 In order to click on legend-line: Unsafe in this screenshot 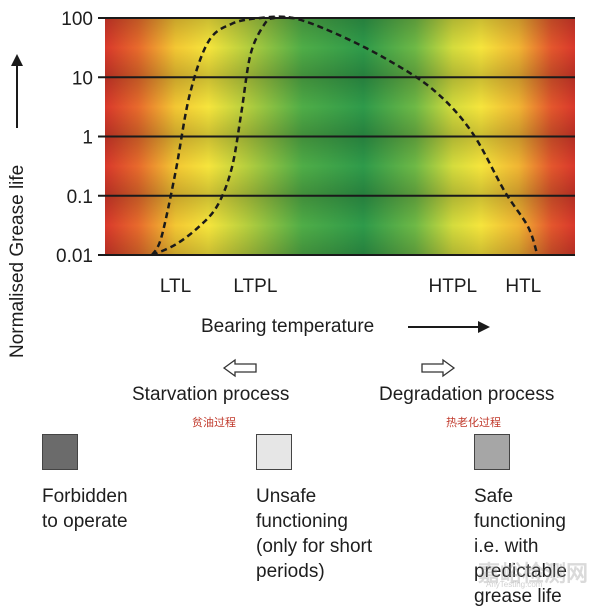, I will do `click(286, 496)`.